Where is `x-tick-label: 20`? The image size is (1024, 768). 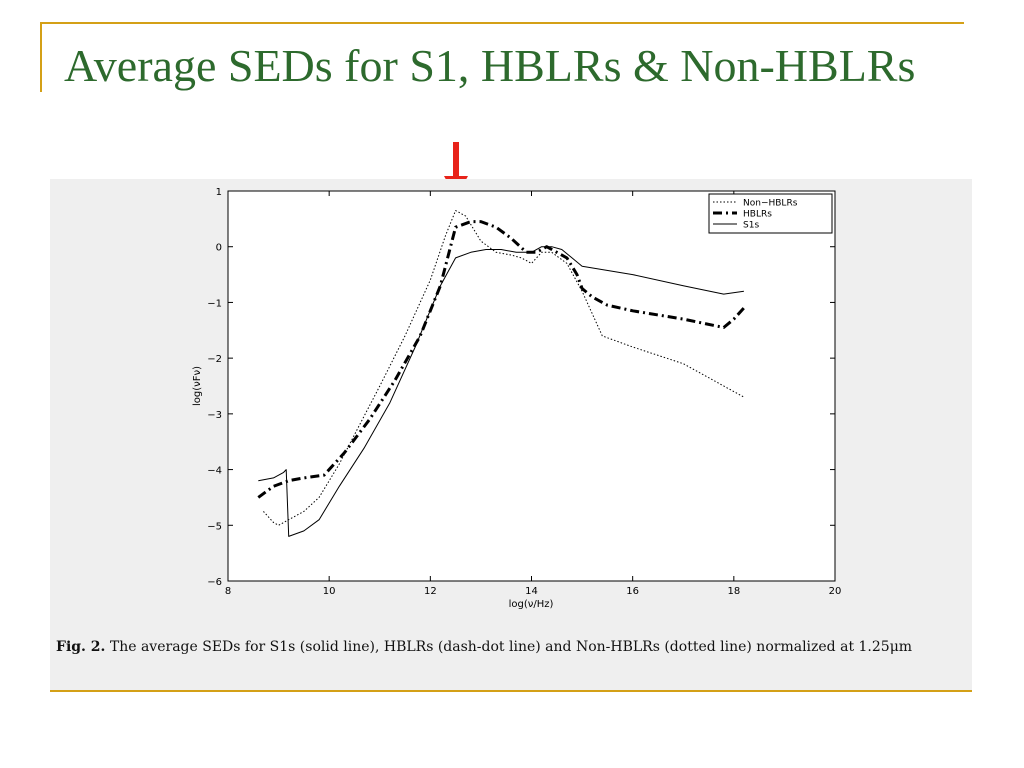
x-tick-label: 20 is located at coordinates (835, 591).